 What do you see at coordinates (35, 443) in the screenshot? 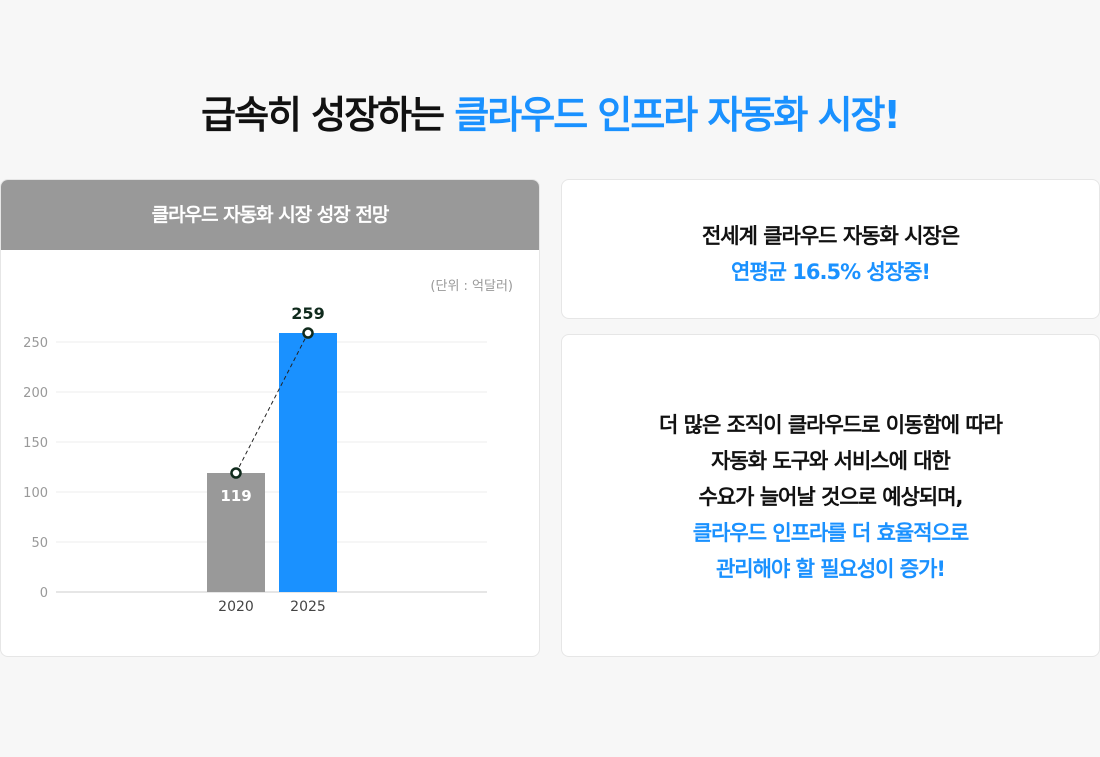
I see `y-tick-label: 150` at bounding box center [35, 443].